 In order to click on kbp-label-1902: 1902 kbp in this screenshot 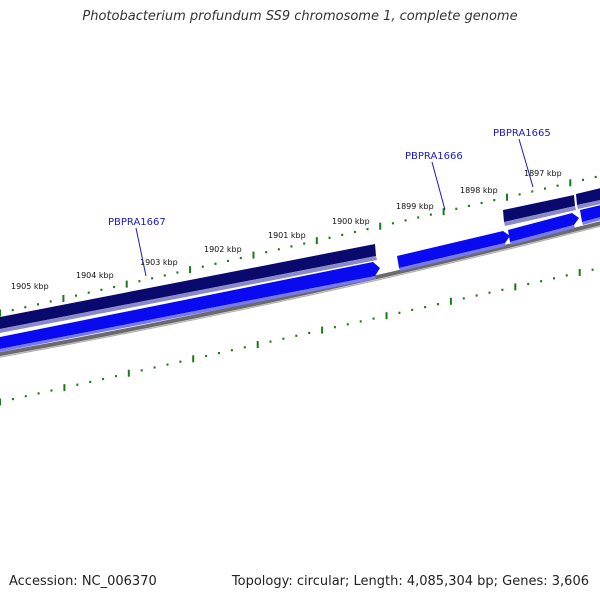, I will do `click(223, 249)`.